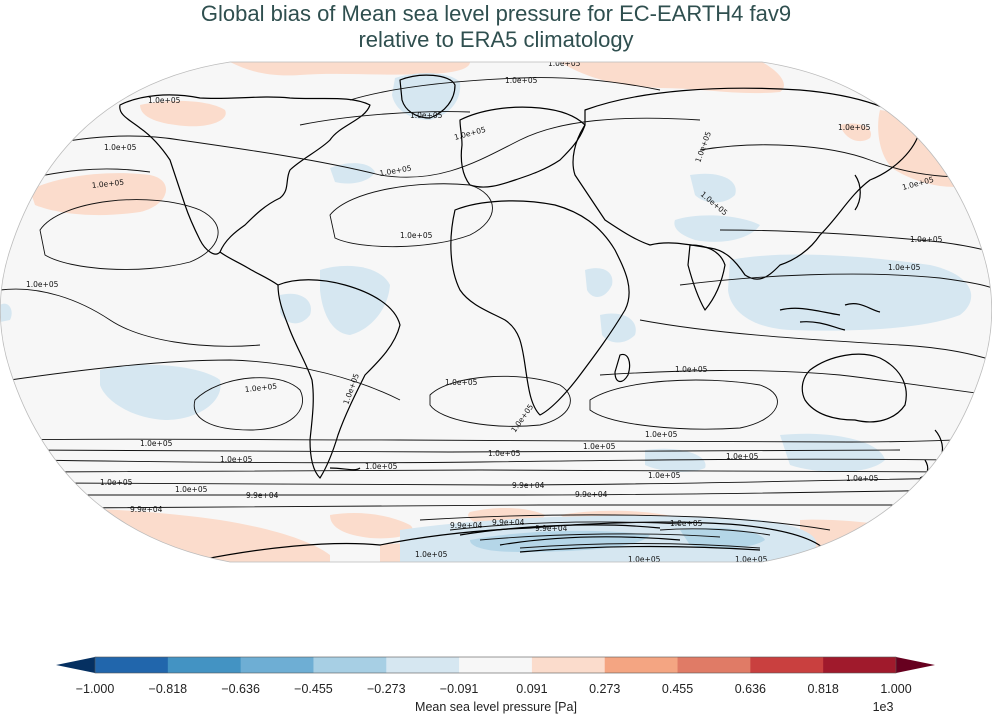 The width and height of the screenshot is (992, 716). Describe the element at coordinates (522, 147) in the screenshot. I see `europe-outline` at that location.